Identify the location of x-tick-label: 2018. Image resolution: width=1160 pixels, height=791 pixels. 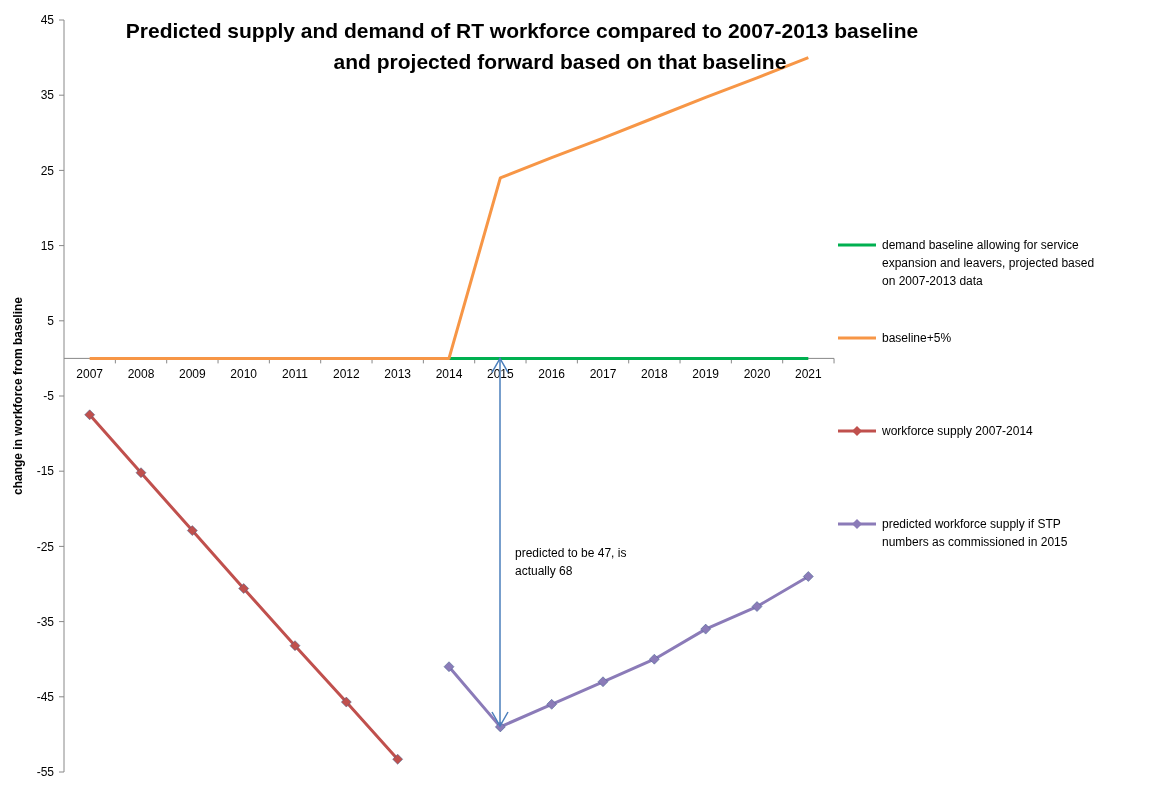
(654, 374).